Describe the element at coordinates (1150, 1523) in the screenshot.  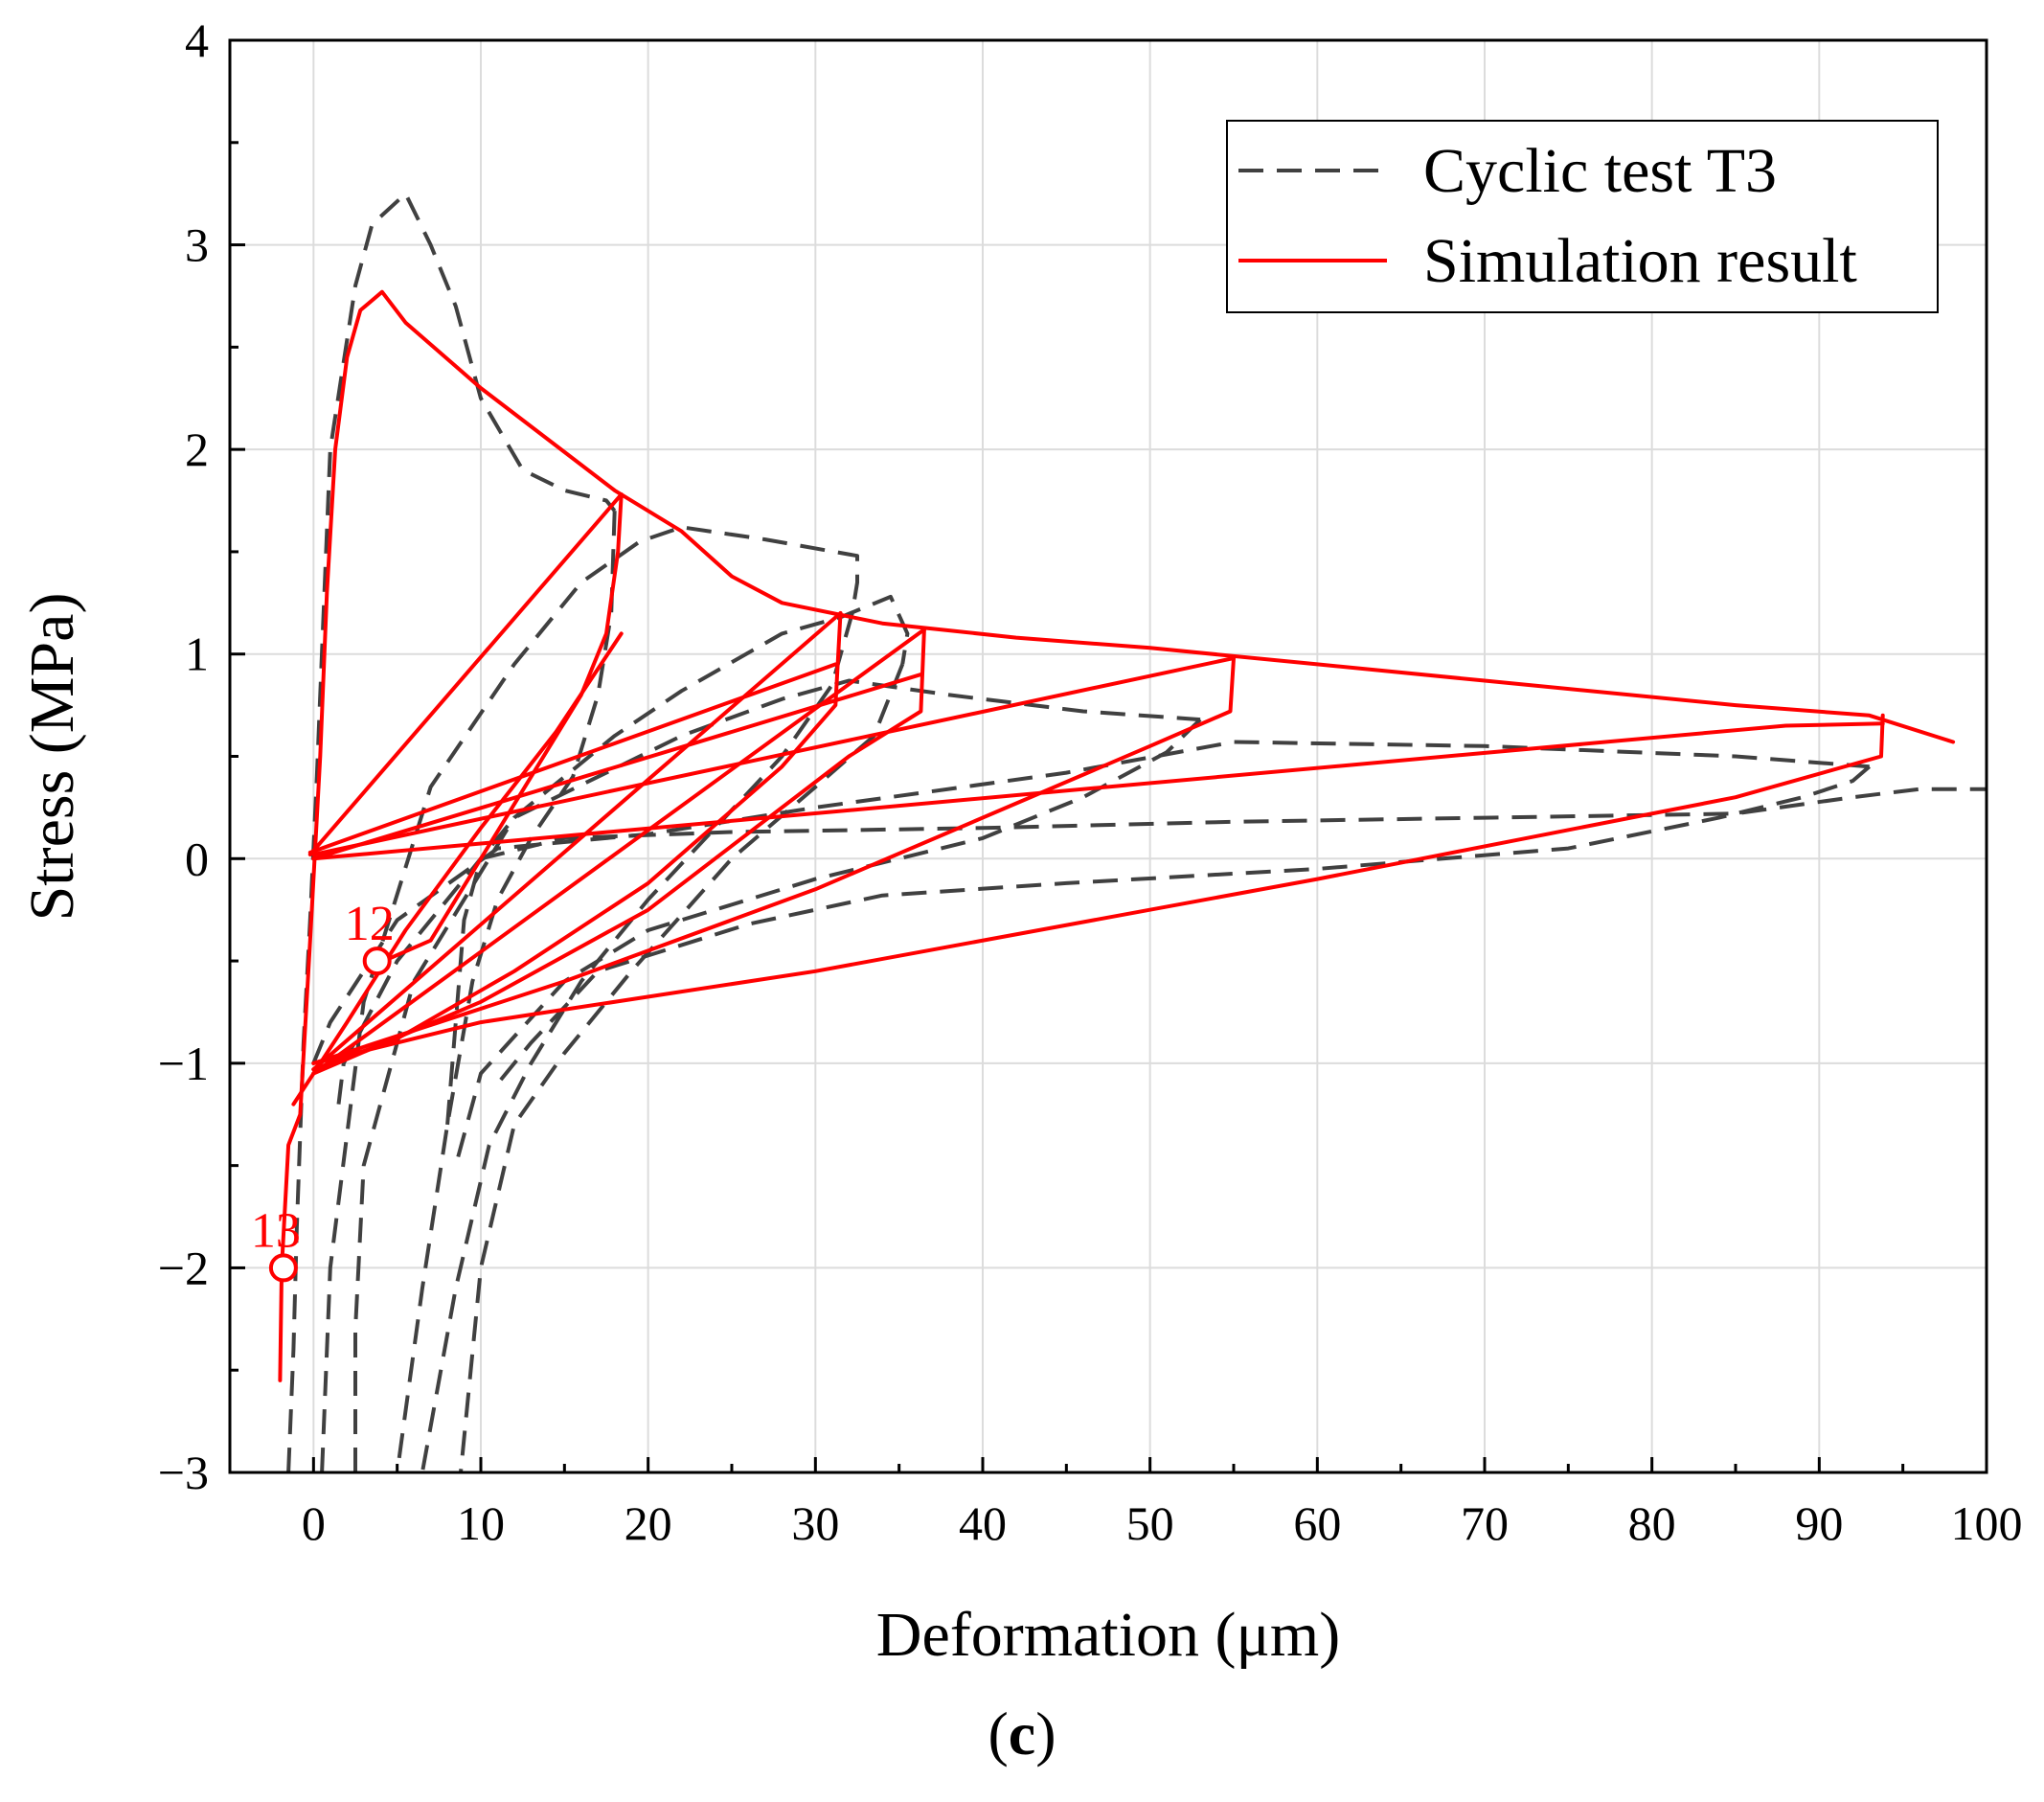
I see `x-tick-label: 50` at that location.